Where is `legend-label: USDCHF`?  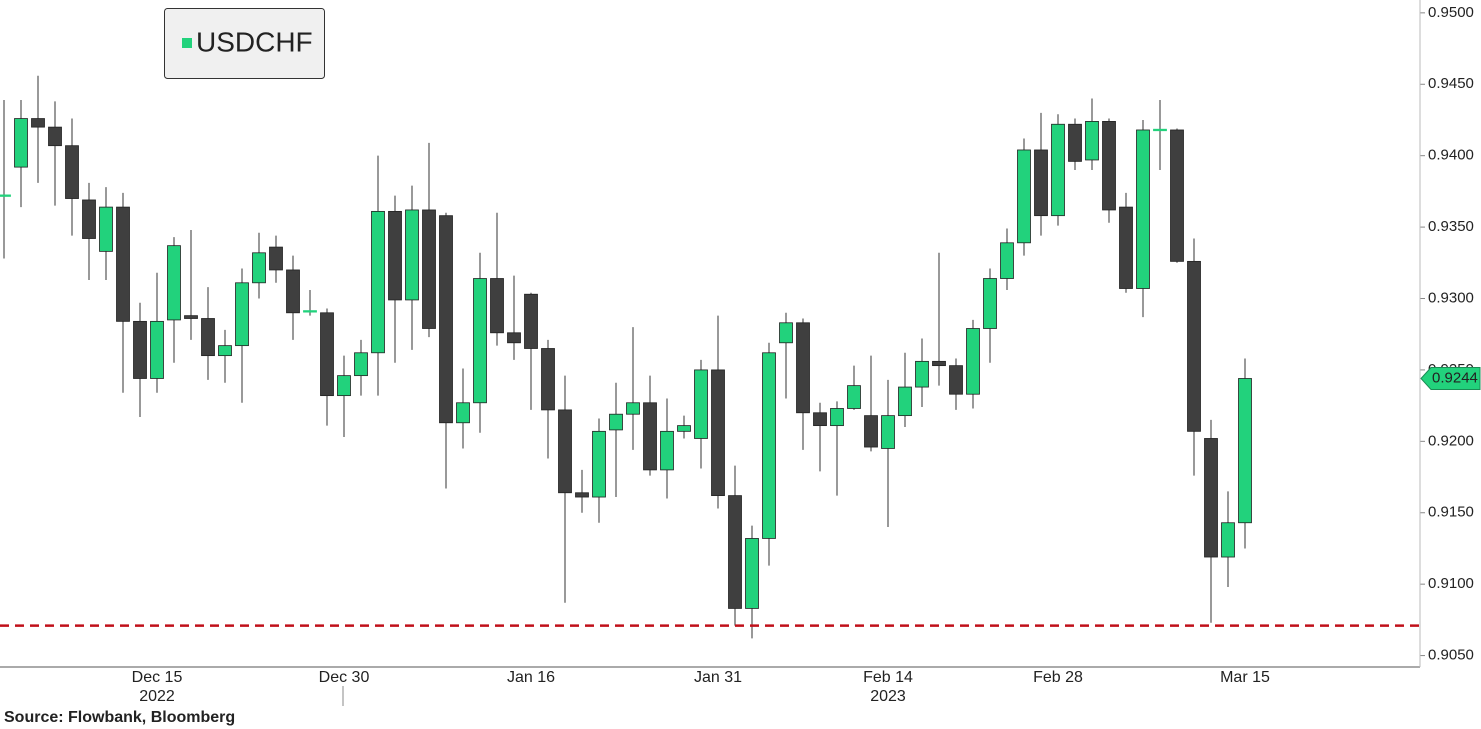
legend-label: USDCHF is located at coordinates (254, 41).